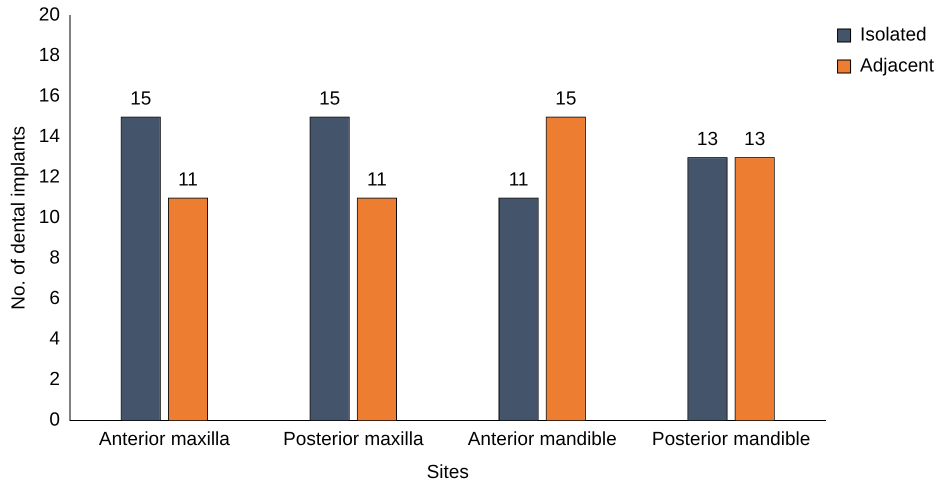 This screenshot has height=490, width=948. What do you see at coordinates (54, 299) in the screenshot?
I see `y-tick-label: 6` at bounding box center [54, 299].